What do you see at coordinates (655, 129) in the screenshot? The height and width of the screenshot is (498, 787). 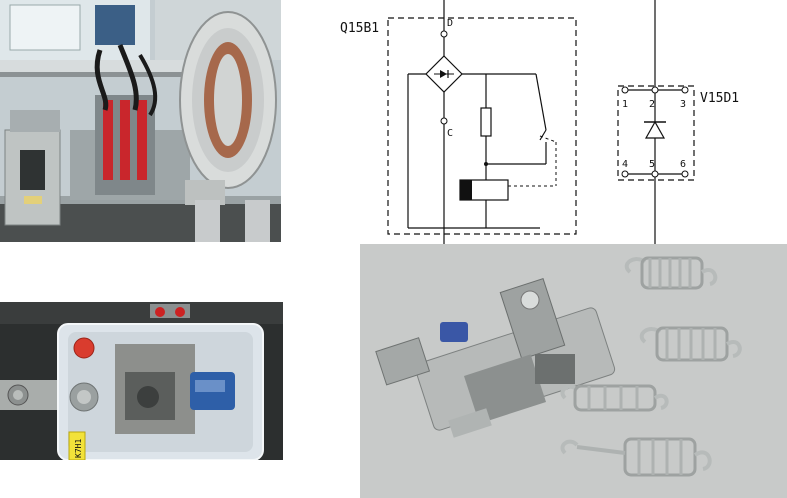 I see `diode-symbol` at bounding box center [655, 129].